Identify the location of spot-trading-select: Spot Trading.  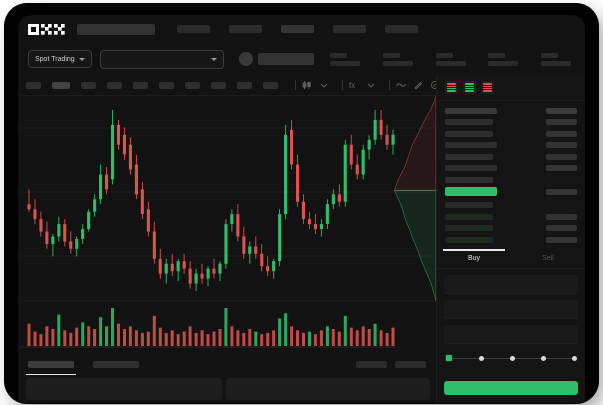
(60, 59).